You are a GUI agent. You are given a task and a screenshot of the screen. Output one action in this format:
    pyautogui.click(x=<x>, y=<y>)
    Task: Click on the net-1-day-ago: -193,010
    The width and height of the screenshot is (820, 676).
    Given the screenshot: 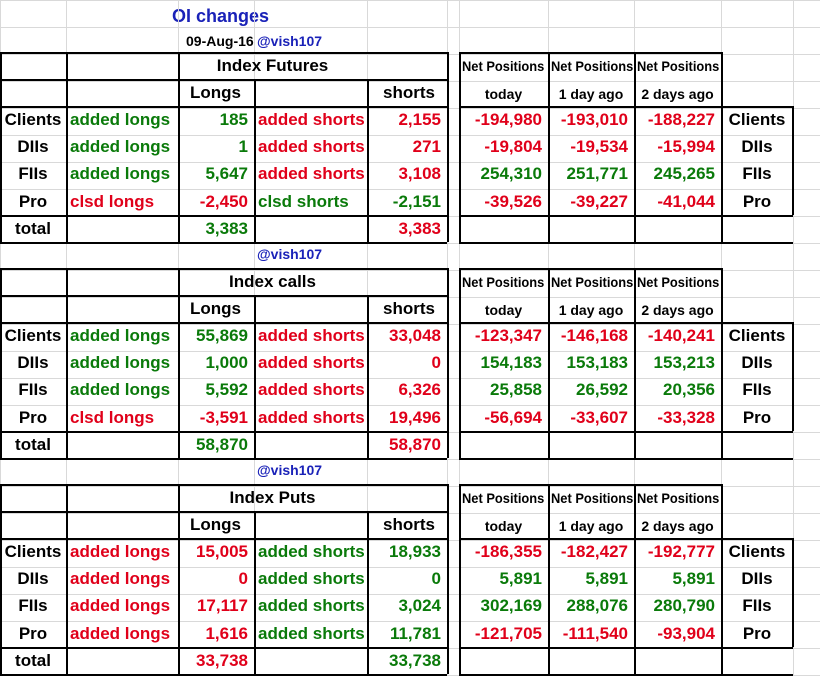 What is the action you would take?
    pyautogui.click(x=594, y=120)
    